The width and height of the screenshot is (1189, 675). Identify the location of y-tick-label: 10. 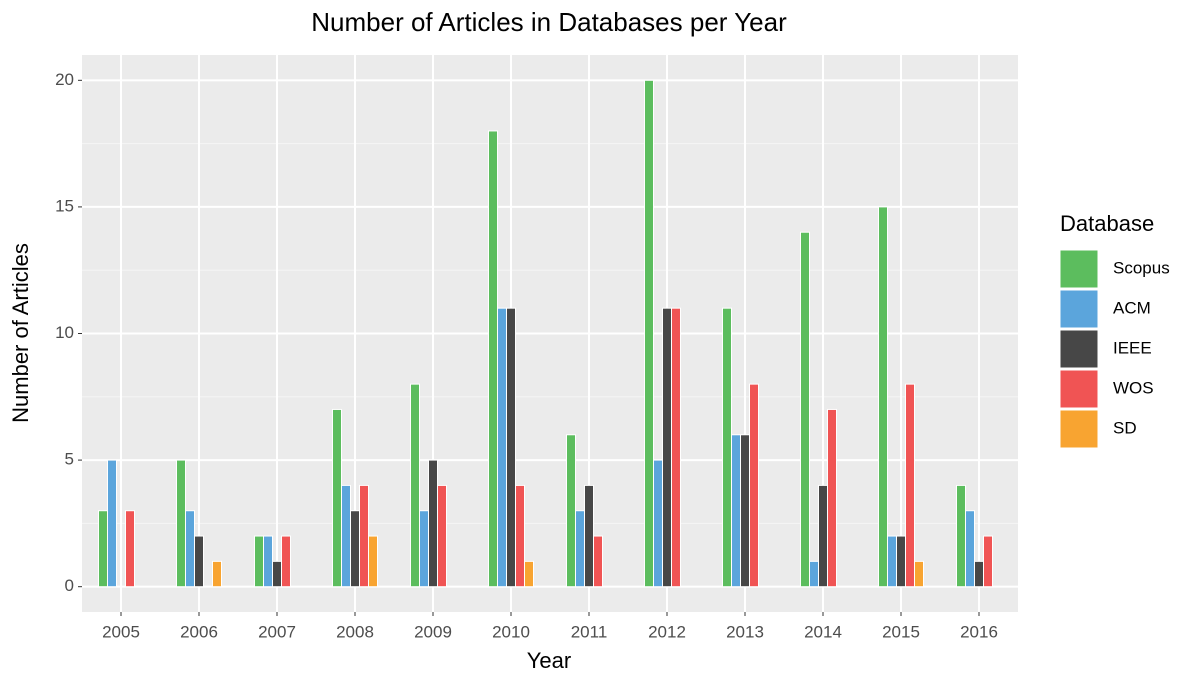
(64, 332).